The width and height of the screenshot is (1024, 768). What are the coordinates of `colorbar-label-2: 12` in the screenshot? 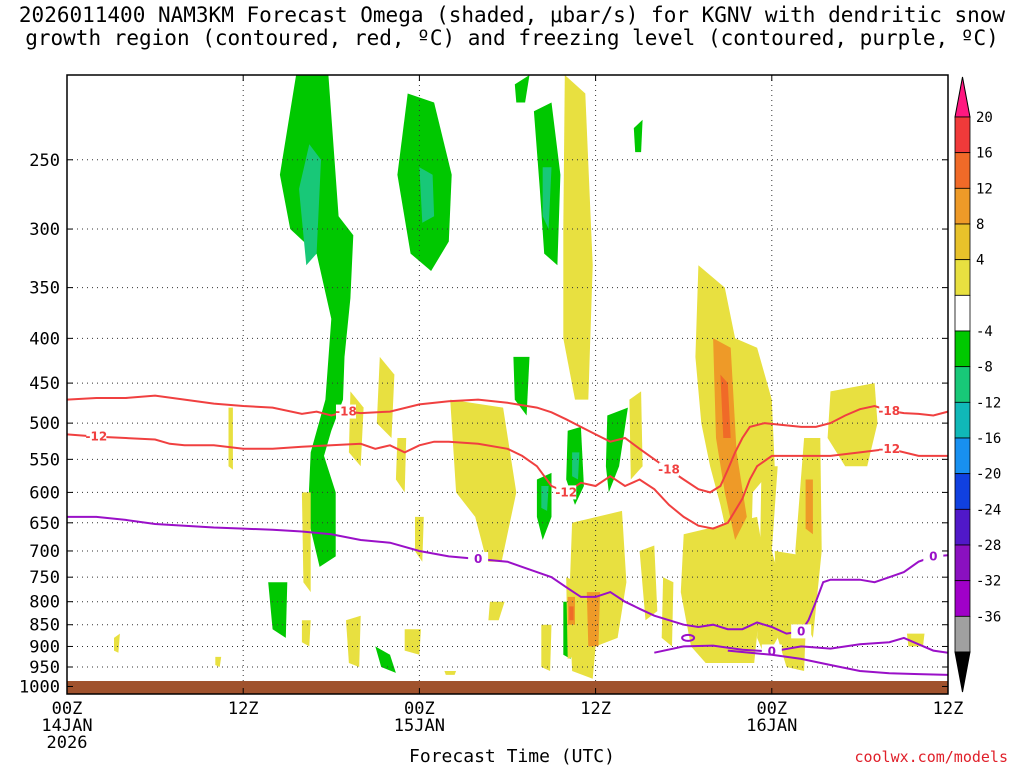 It's located at (984, 189).